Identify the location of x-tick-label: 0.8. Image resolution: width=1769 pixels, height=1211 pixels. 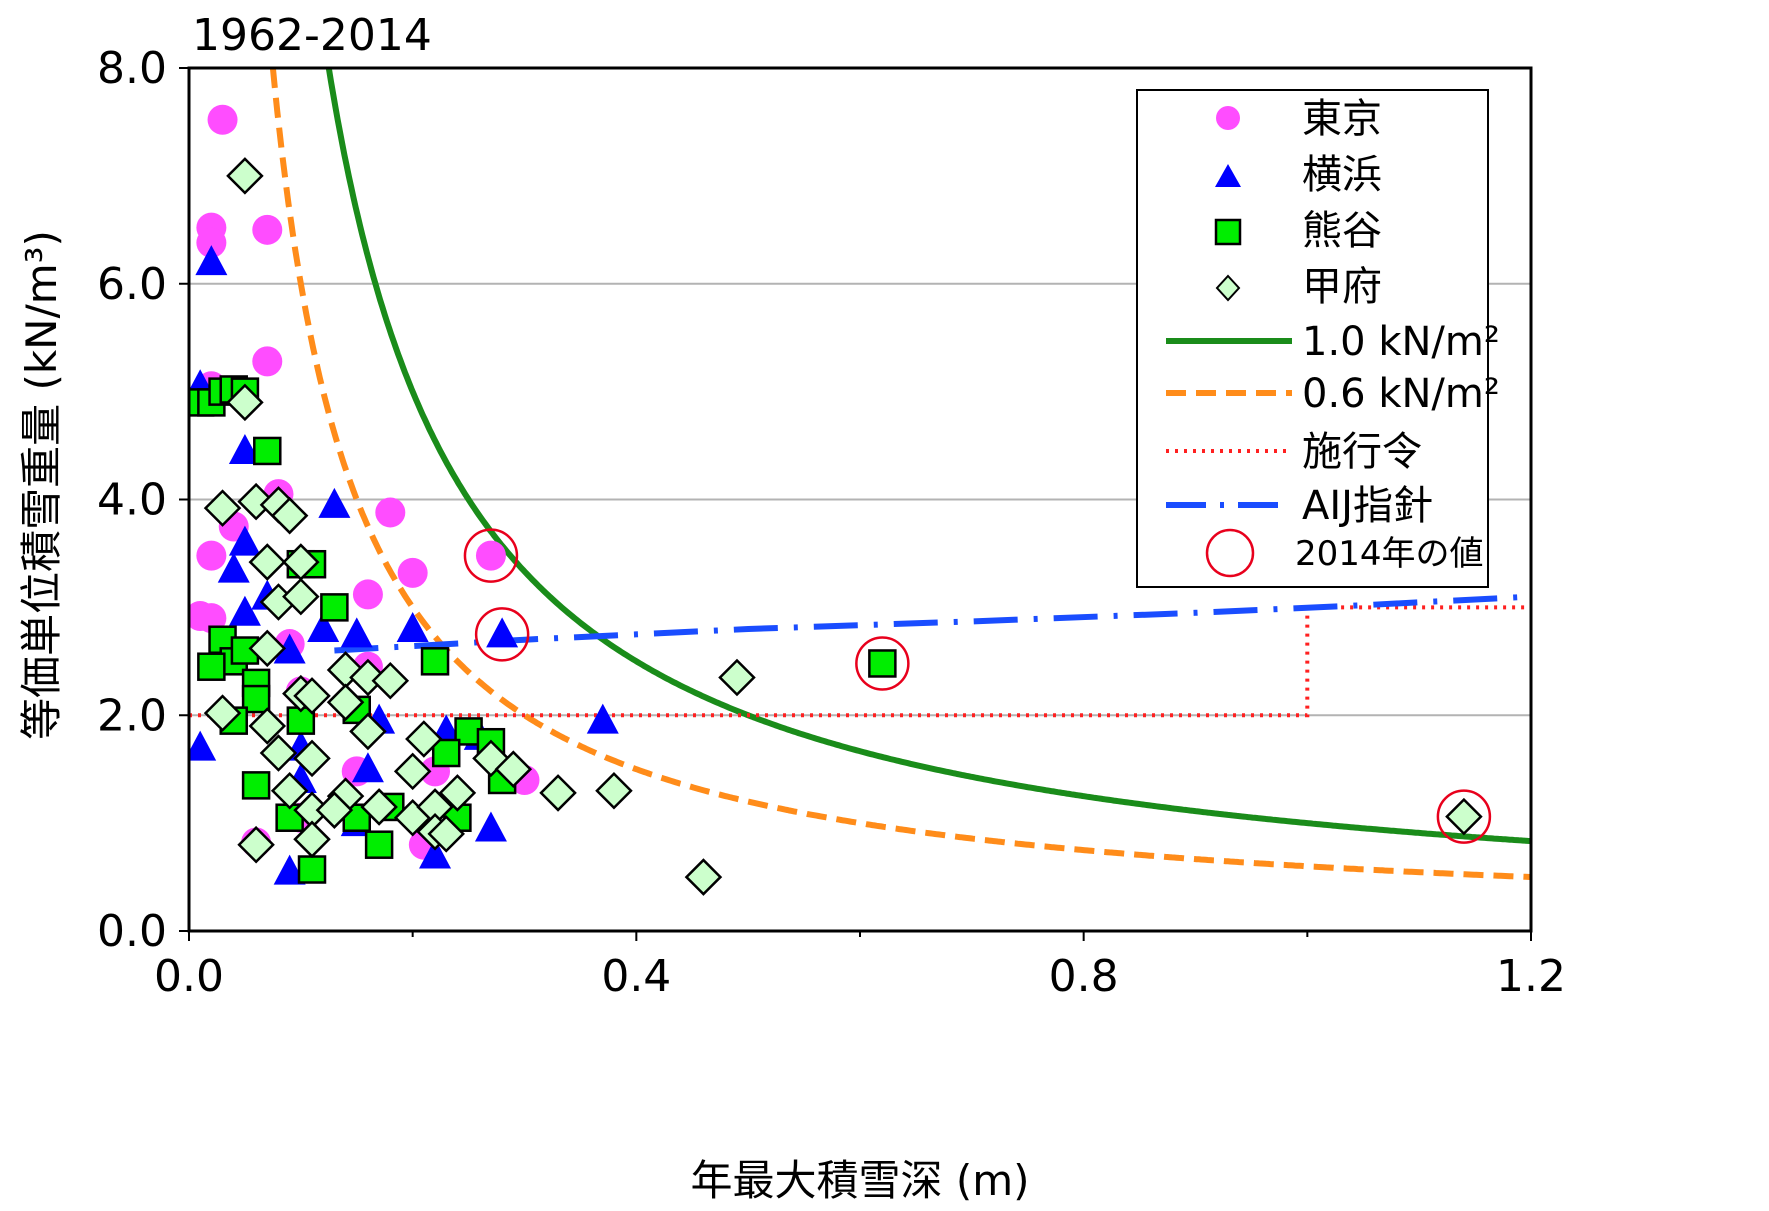
(1084, 976).